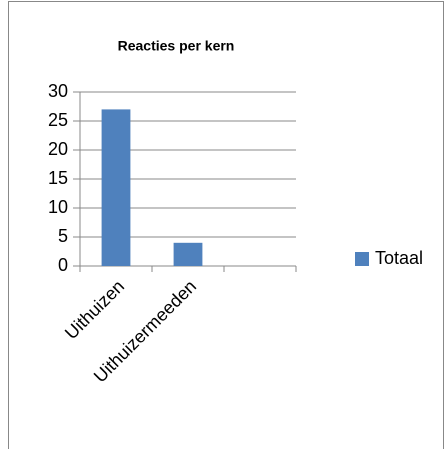 The width and height of the screenshot is (445, 449). What do you see at coordinates (58, 91) in the screenshot?
I see `y-tick-label: 30` at bounding box center [58, 91].